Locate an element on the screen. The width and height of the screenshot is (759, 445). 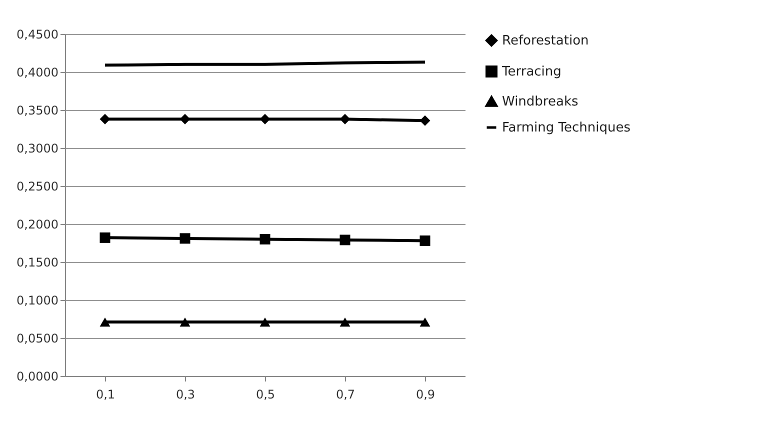
x-tick-label: 0,1 is located at coordinates (106, 395).